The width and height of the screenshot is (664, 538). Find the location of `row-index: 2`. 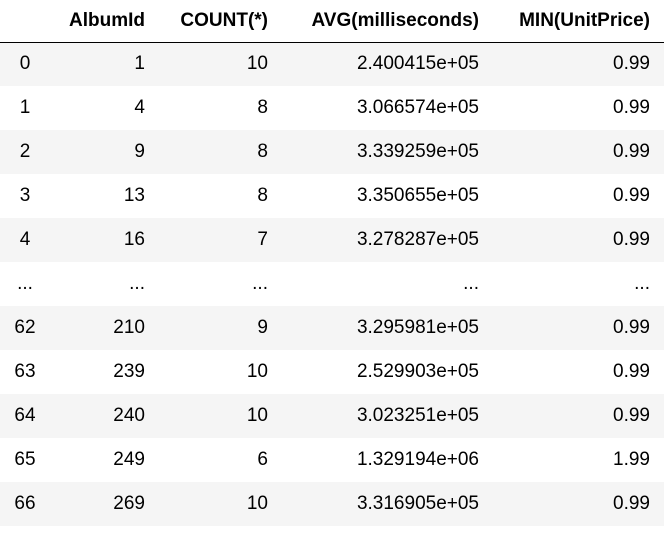

row-index: 2 is located at coordinates (25, 151).